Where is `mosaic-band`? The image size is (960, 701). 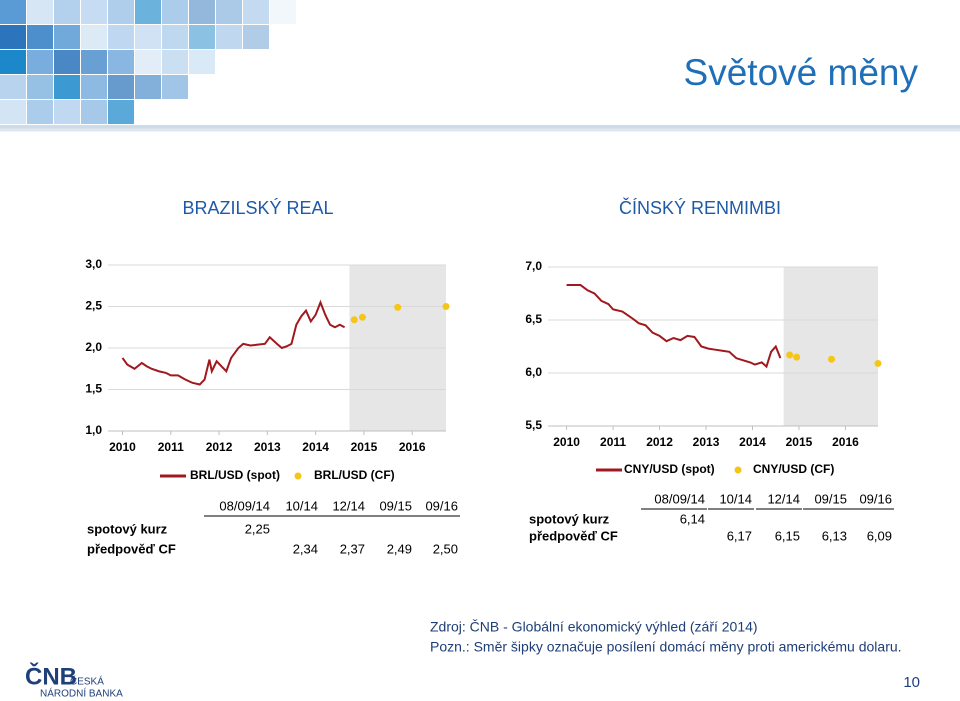
mosaic-band is located at coordinates (480, 127).